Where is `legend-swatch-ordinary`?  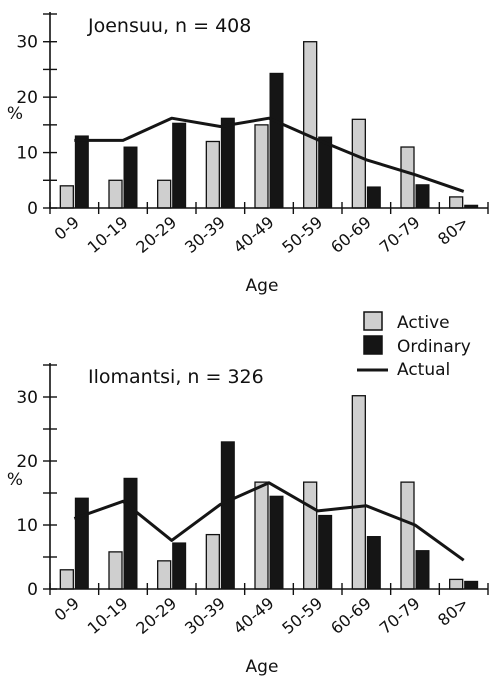 legend-swatch-ordinary is located at coordinates (373, 345).